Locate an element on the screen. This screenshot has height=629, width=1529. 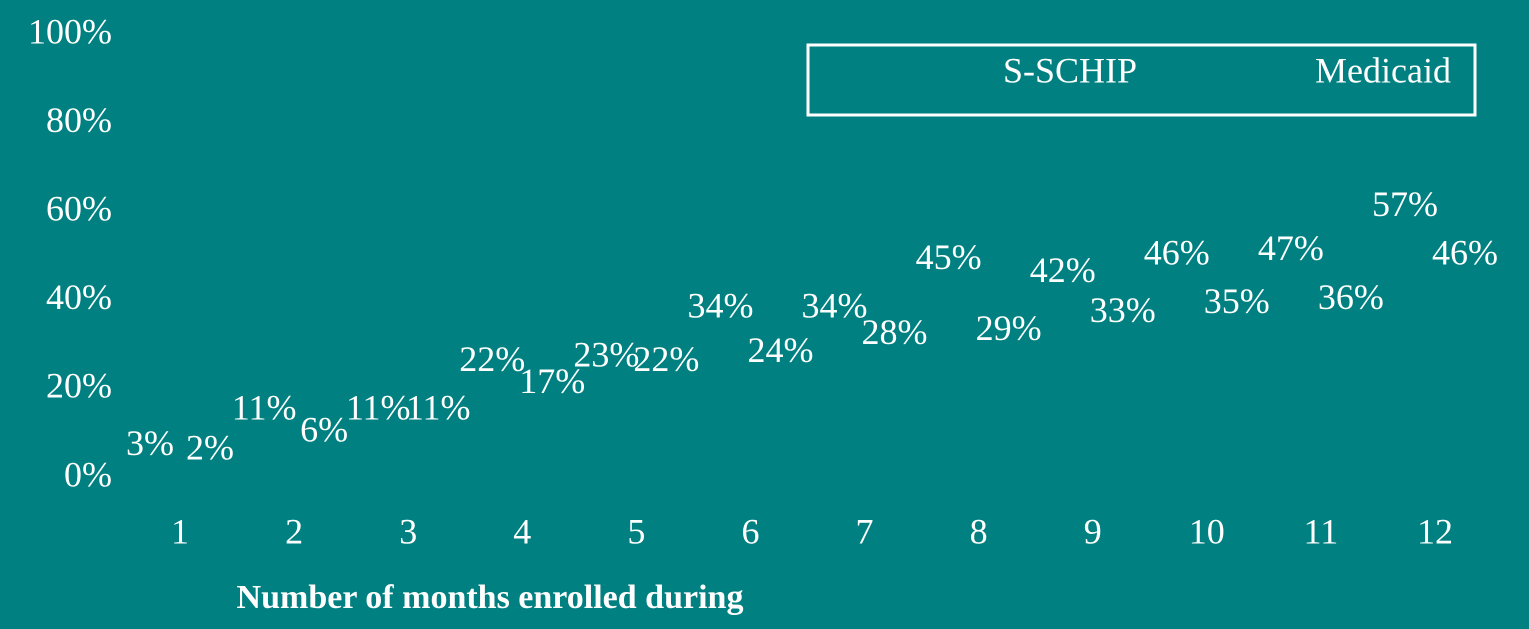
legend-label: Medicaid is located at coordinates (1383, 70).